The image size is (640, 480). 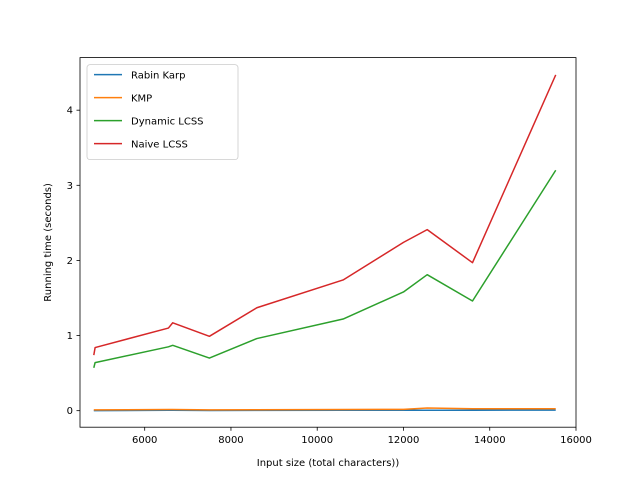 What do you see at coordinates (159, 145) in the screenshot?
I see `legend-label: Naive LCSS` at bounding box center [159, 145].